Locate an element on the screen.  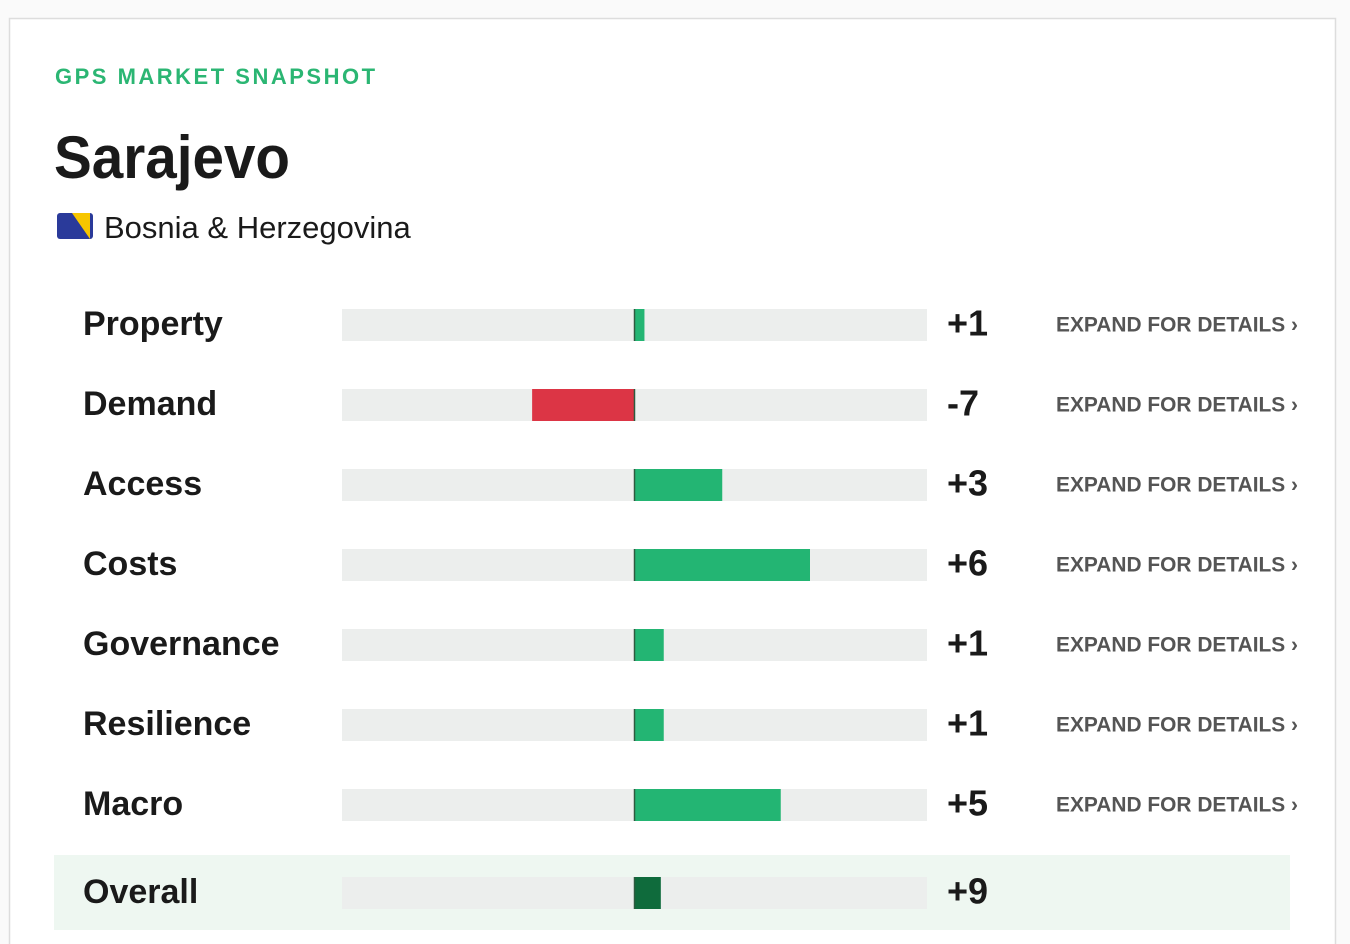
row-label: Demand is located at coordinates (150, 404).